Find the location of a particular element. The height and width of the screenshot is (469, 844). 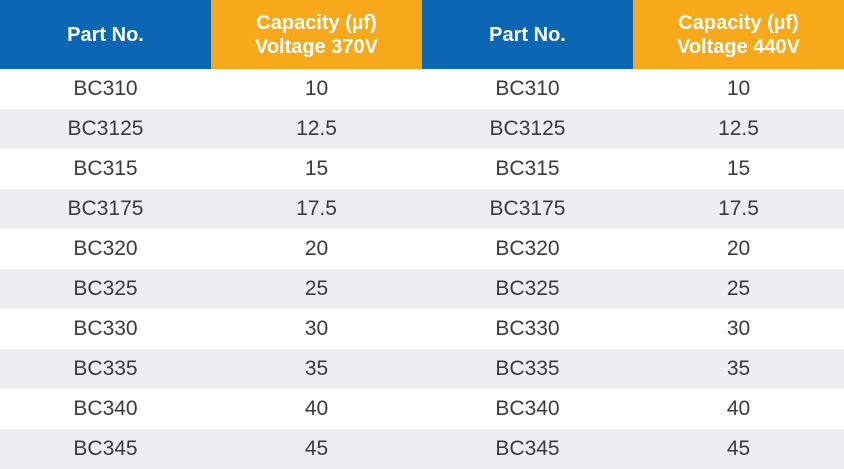

header-part-no-440: Part No. is located at coordinates (527, 34).